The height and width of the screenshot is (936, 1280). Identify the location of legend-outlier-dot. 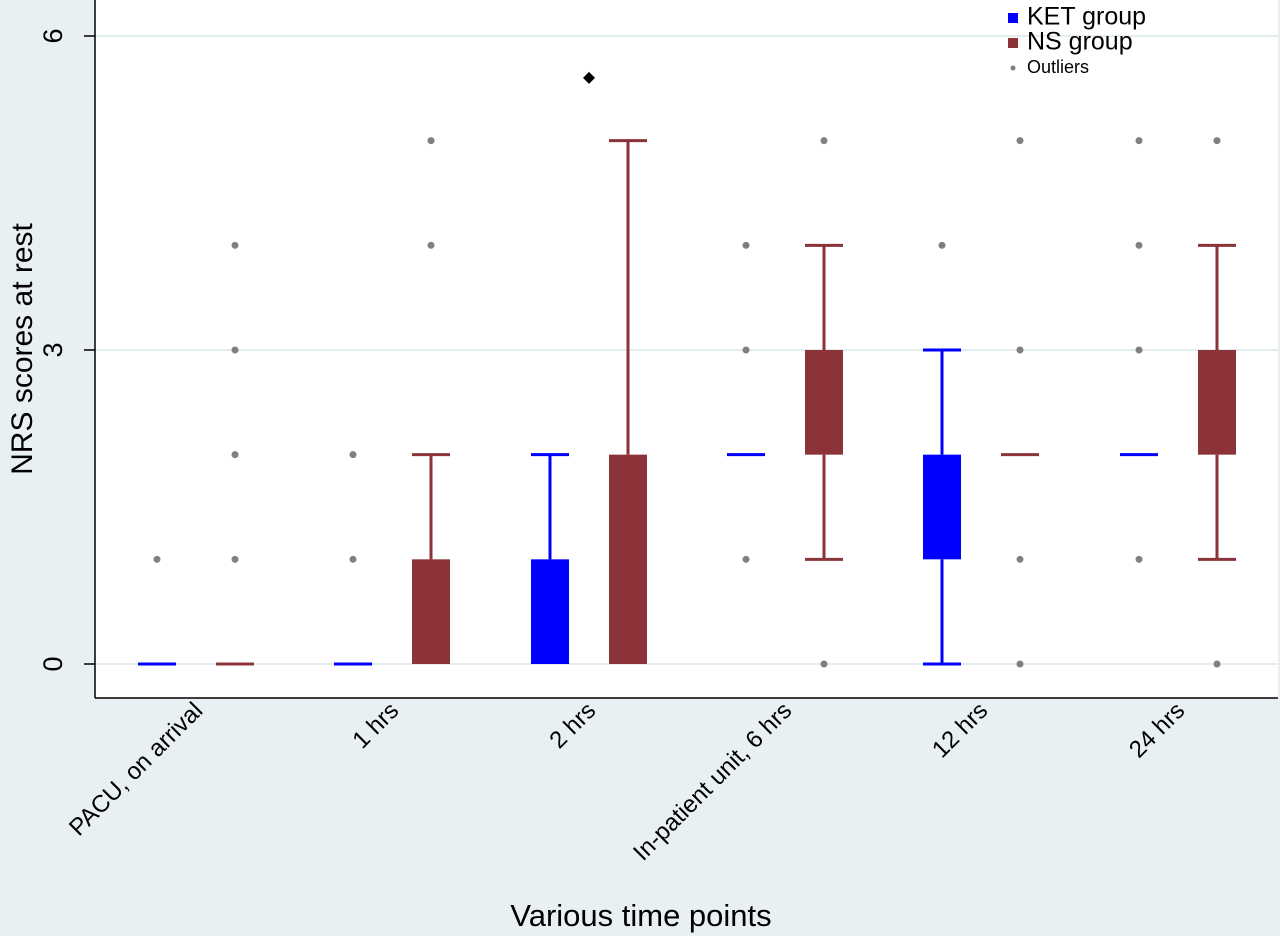
(1013, 68).